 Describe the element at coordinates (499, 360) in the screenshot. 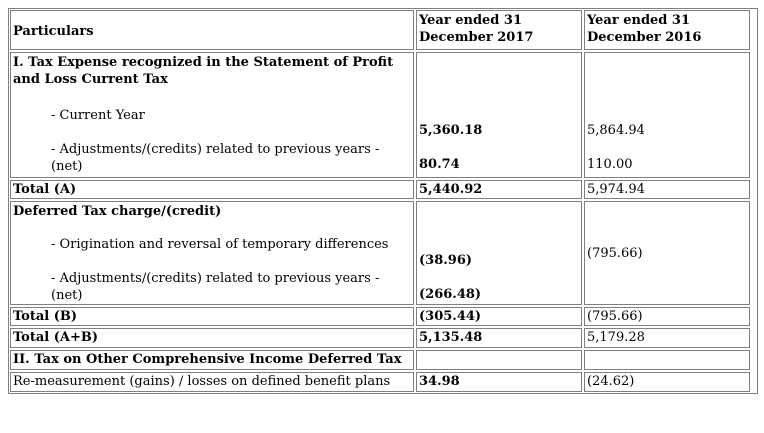

I see `oci-title-2017` at that location.